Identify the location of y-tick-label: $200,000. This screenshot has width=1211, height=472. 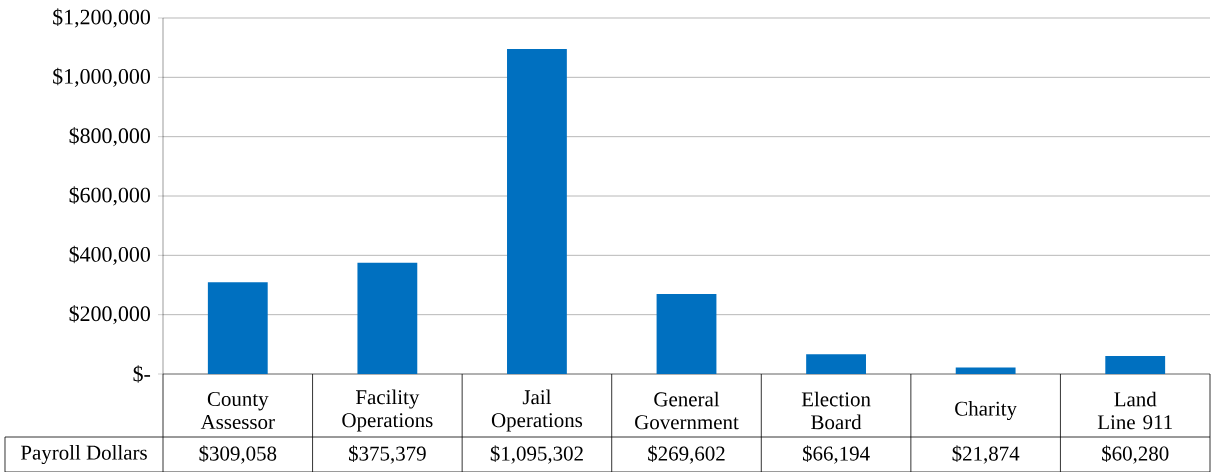
(109, 315).